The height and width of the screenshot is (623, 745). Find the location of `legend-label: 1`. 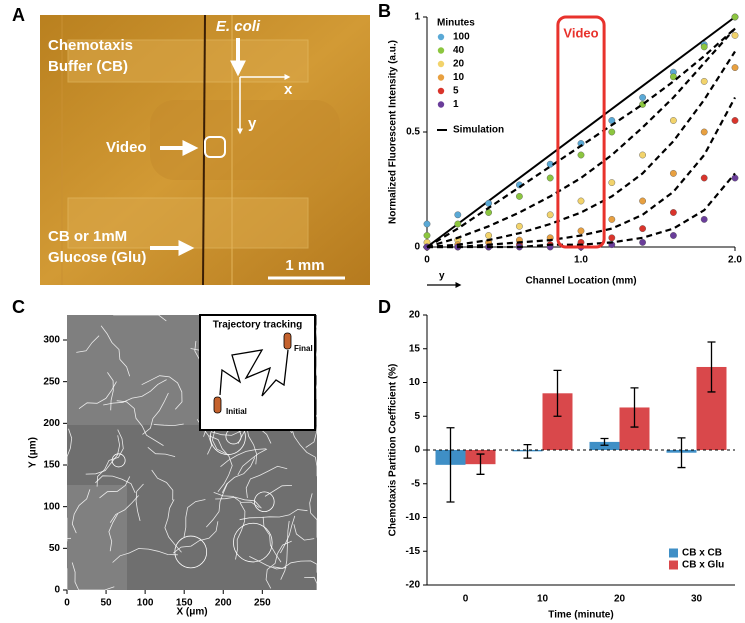

legend-label: 1 is located at coordinates (456, 104).